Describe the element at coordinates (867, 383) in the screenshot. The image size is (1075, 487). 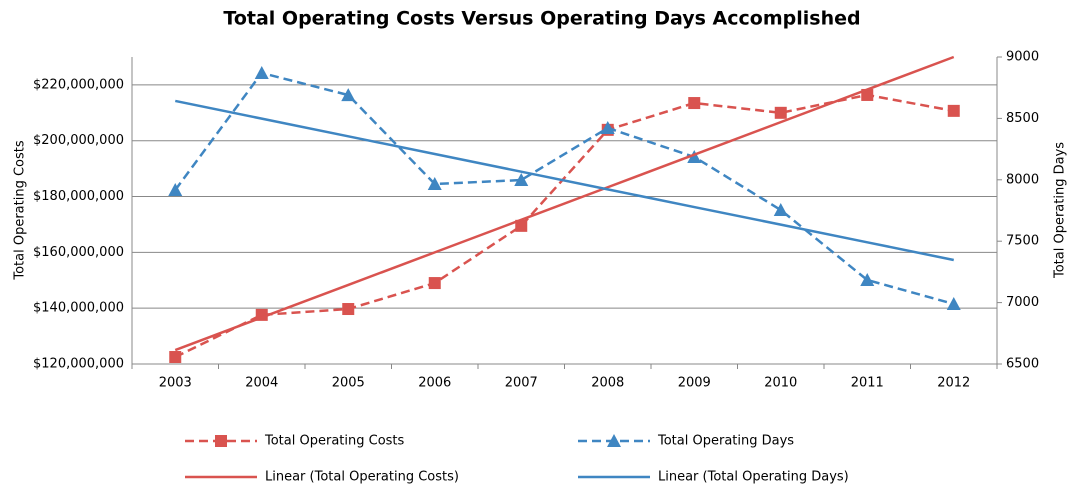
I see `x-tick-label: 2011` at that location.